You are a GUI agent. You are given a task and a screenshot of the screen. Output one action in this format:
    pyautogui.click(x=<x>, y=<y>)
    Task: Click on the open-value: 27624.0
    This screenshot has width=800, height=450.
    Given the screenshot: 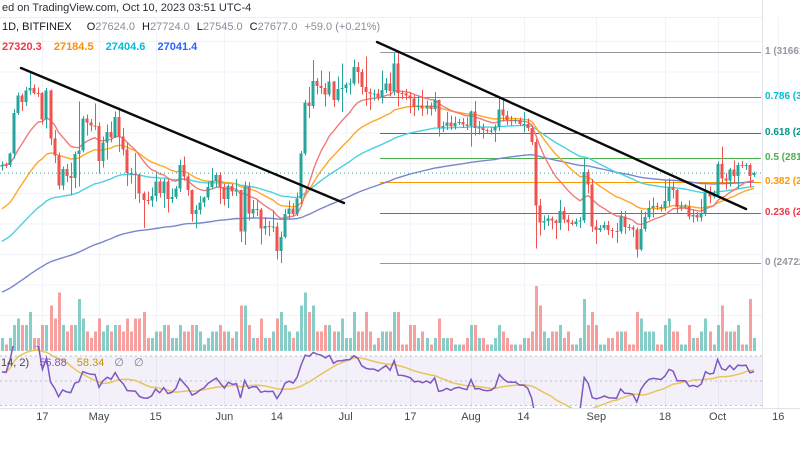 What is the action you would take?
    pyautogui.click(x=115, y=27)
    